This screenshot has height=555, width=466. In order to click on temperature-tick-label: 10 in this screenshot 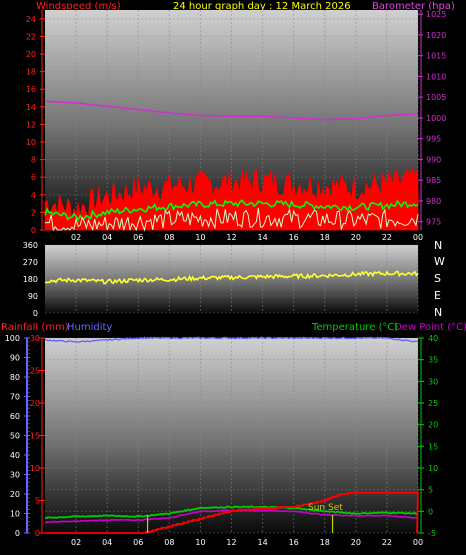, I will do `click(433, 468)`.